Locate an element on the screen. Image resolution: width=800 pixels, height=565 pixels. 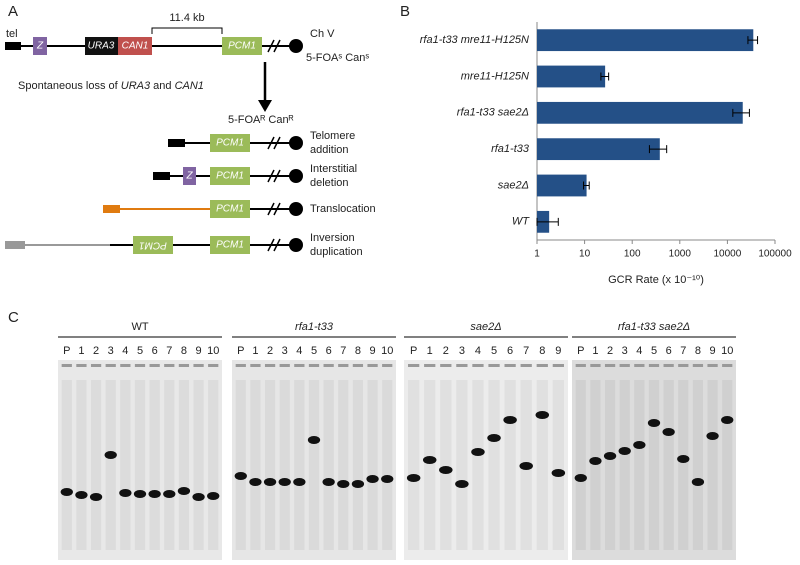
z-box is located at coordinates (189, 176).